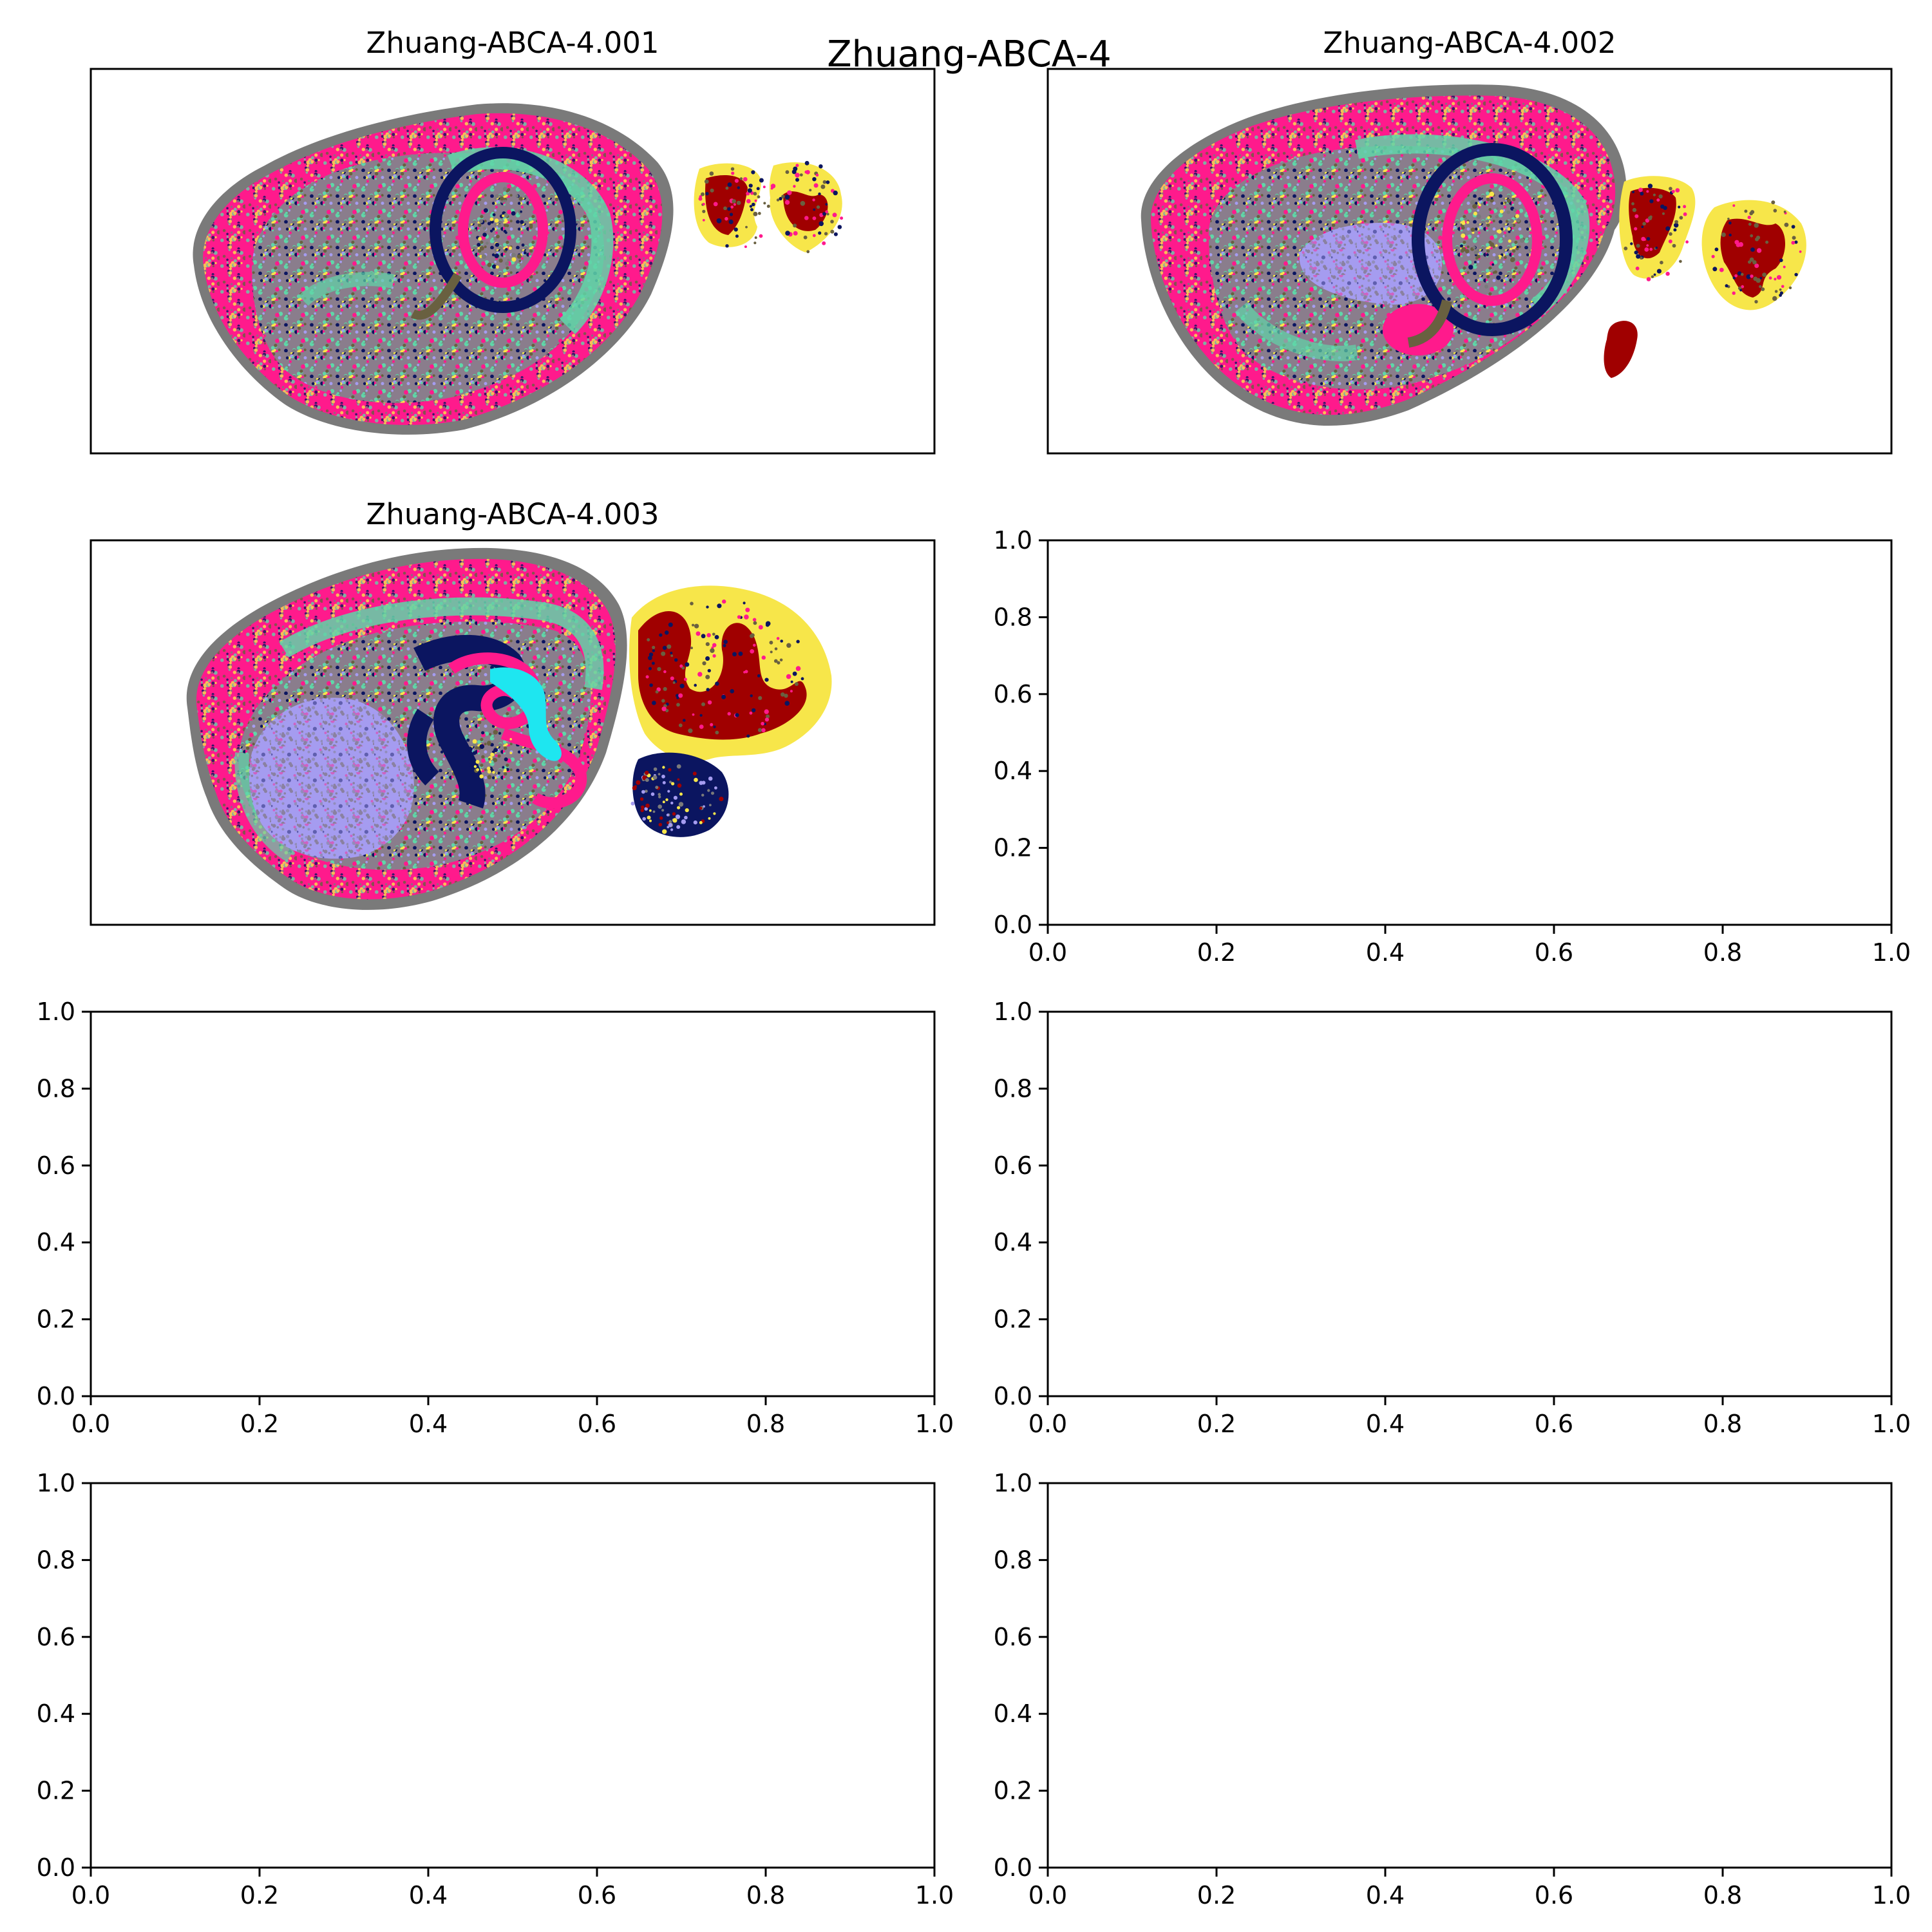 The image size is (1932, 1932). I want to click on interior-speckle, so click(429, 278).